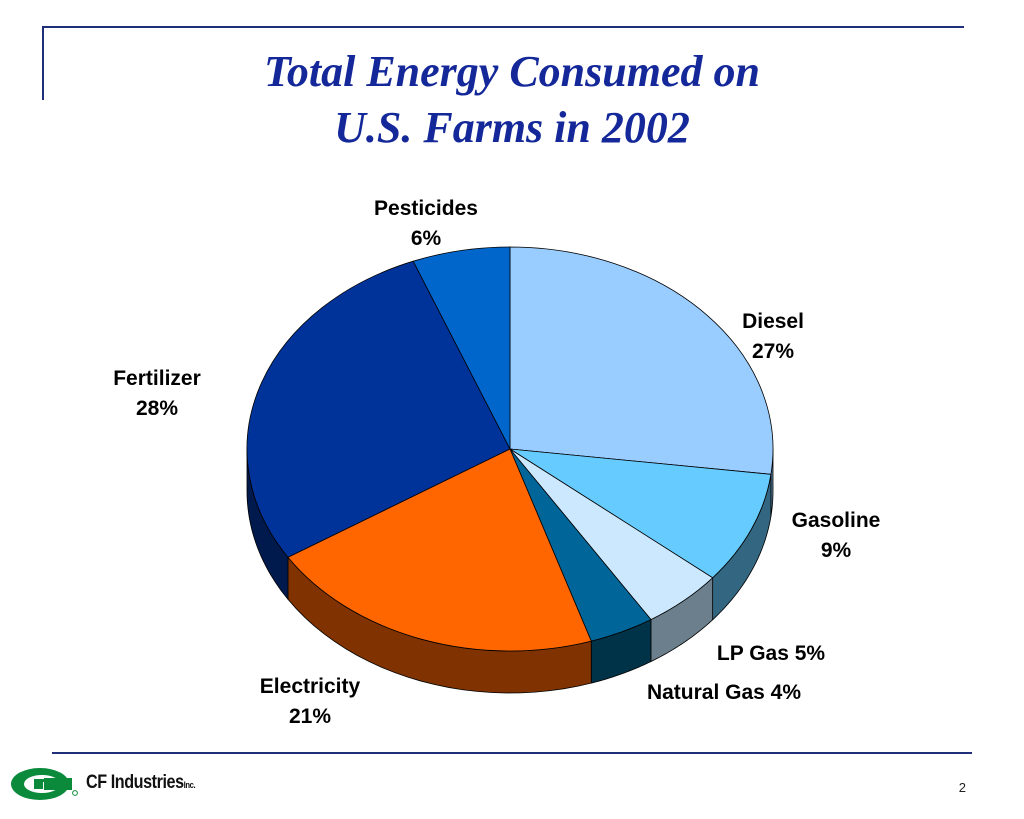 The height and width of the screenshot is (819, 1024). I want to click on slice-label-gasoline: Gasoline 9%, so click(836, 535).